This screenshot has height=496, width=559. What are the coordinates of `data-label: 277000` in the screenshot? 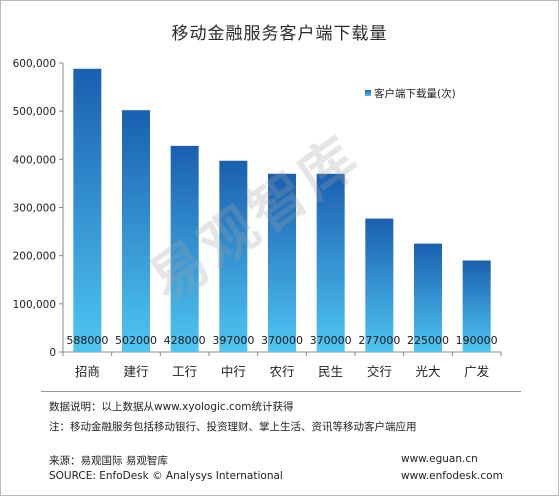 It's located at (379, 340).